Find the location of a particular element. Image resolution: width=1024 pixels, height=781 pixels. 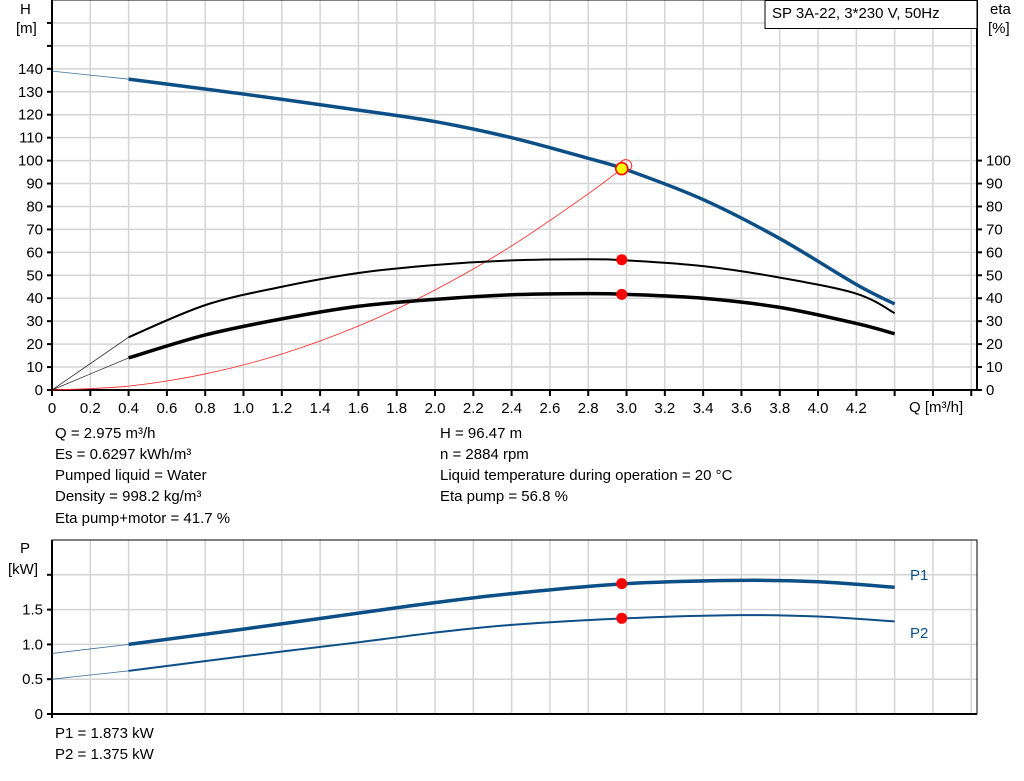

y-tick-label: 0.5 is located at coordinates (32, 679).